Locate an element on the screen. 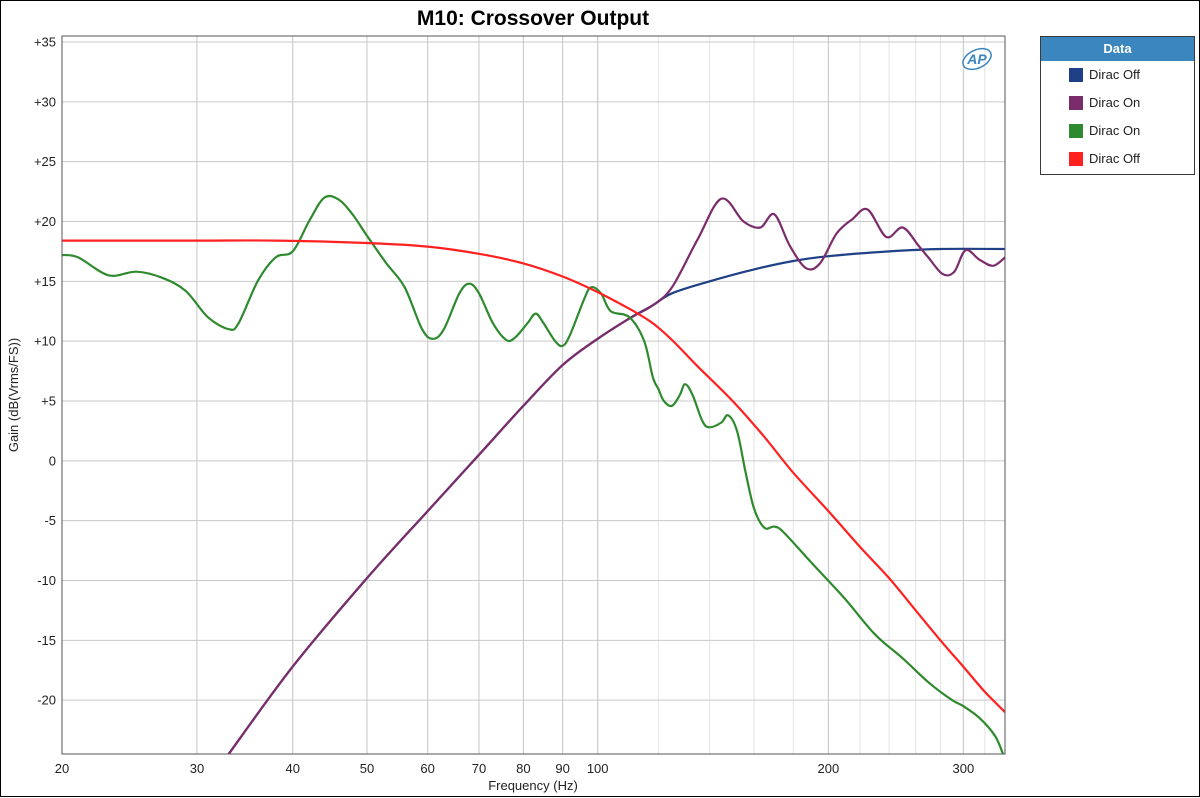 The height and width of the screenshot is (798, 1200). y-tick-label: +15 is located at coordinates (45, 281).